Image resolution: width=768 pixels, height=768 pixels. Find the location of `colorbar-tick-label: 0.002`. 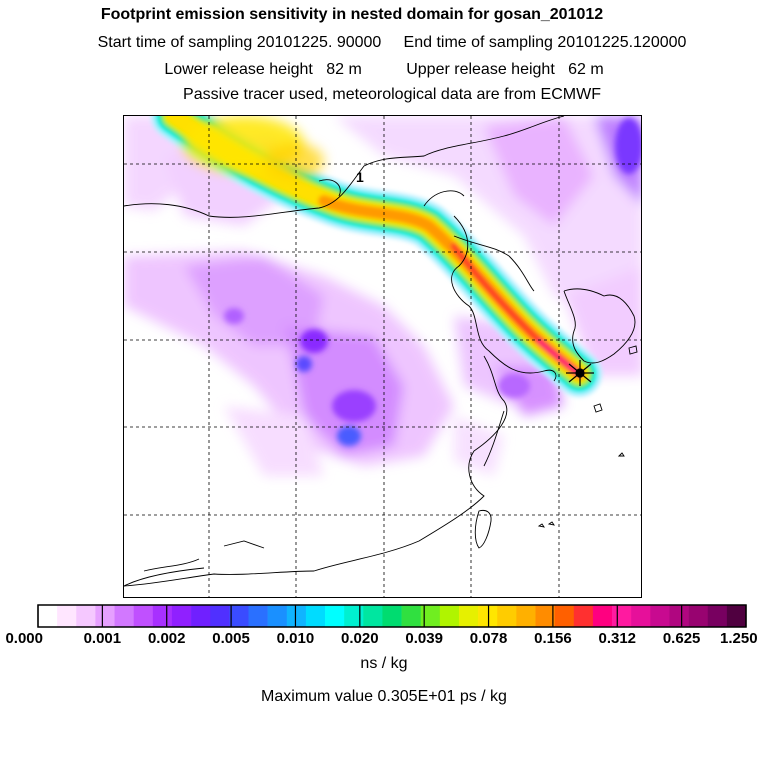

colorbar-tick-label: 0.002 is located at coordinates (166, 638).